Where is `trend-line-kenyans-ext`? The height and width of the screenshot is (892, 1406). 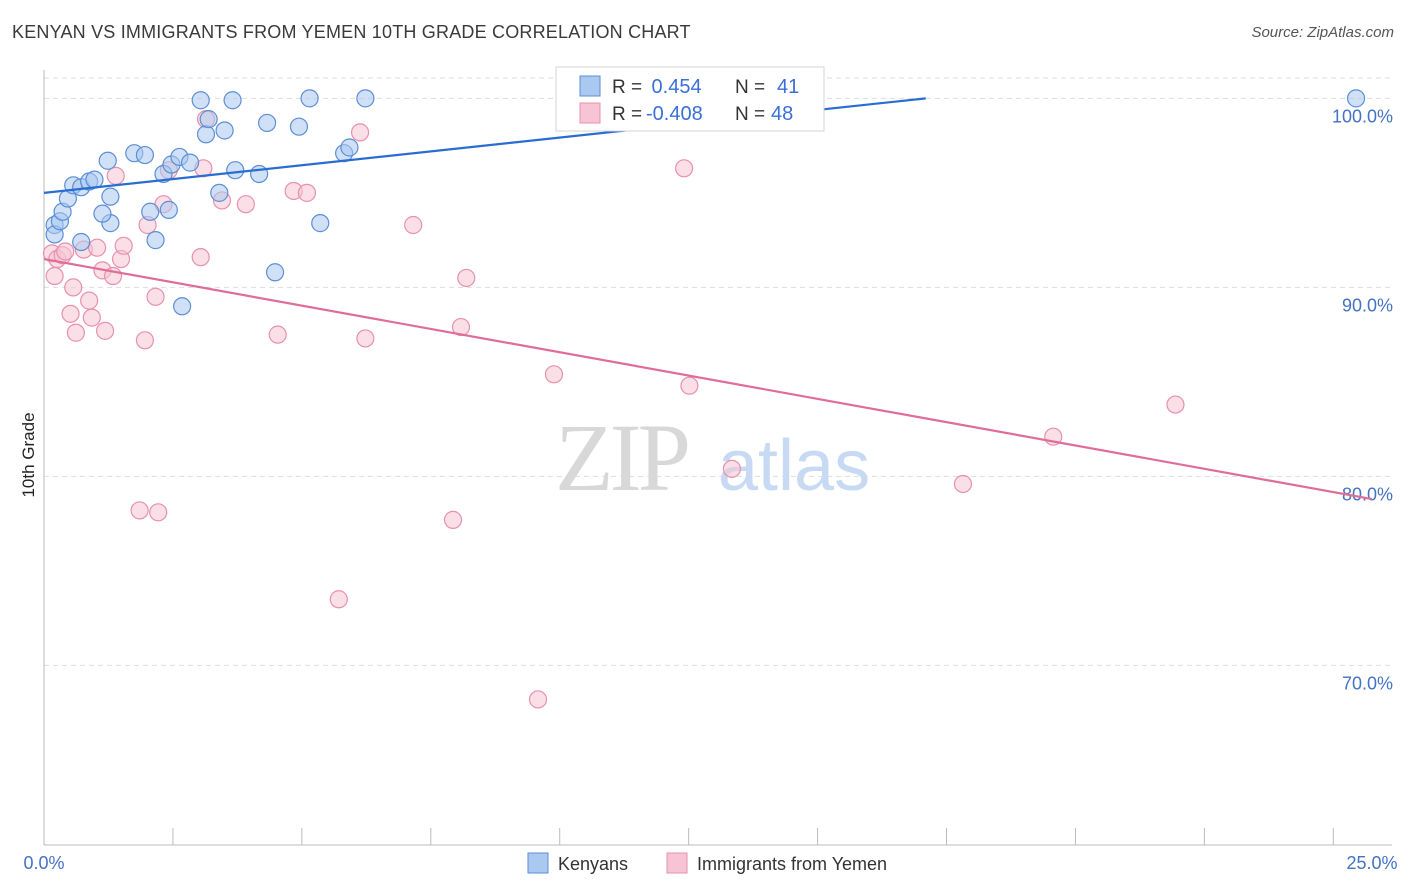 trend-line-kenyans-ext is located at coordinates (1141, 75).